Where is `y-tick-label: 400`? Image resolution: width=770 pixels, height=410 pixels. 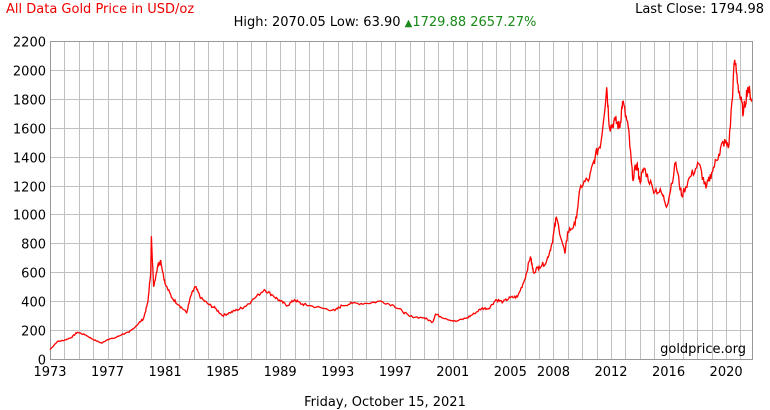 y-tick-label: 400 is located at coordinates (33, 303).